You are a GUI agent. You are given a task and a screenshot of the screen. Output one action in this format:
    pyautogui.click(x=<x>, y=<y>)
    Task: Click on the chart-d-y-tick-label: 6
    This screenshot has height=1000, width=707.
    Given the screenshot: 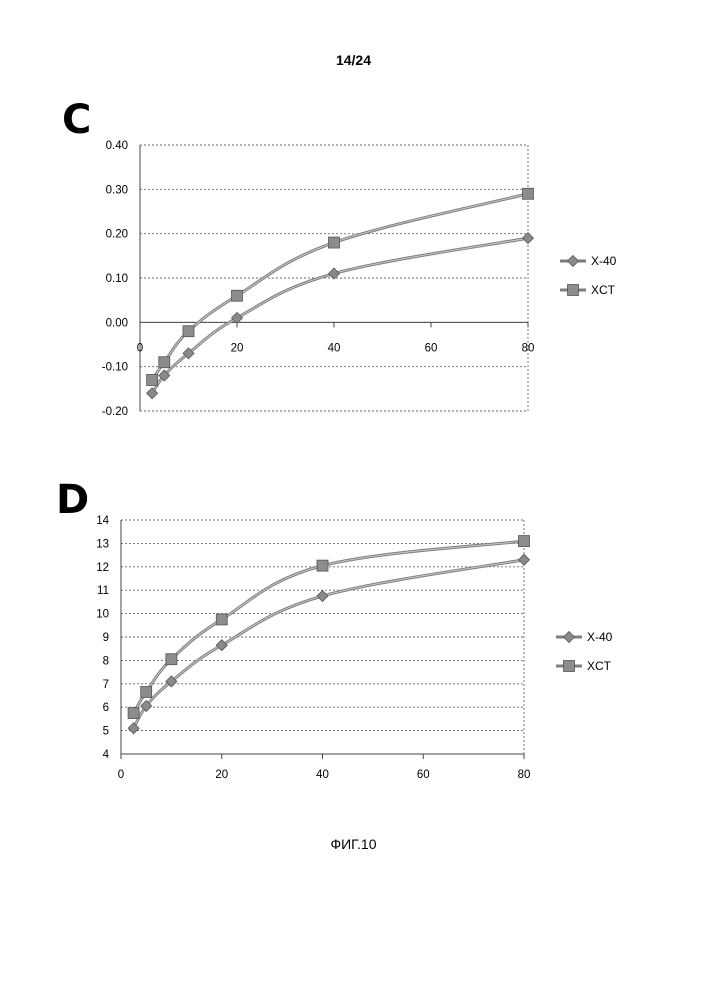 What is the action you would take?
    pyautogui.click(x=106, y=708)
    